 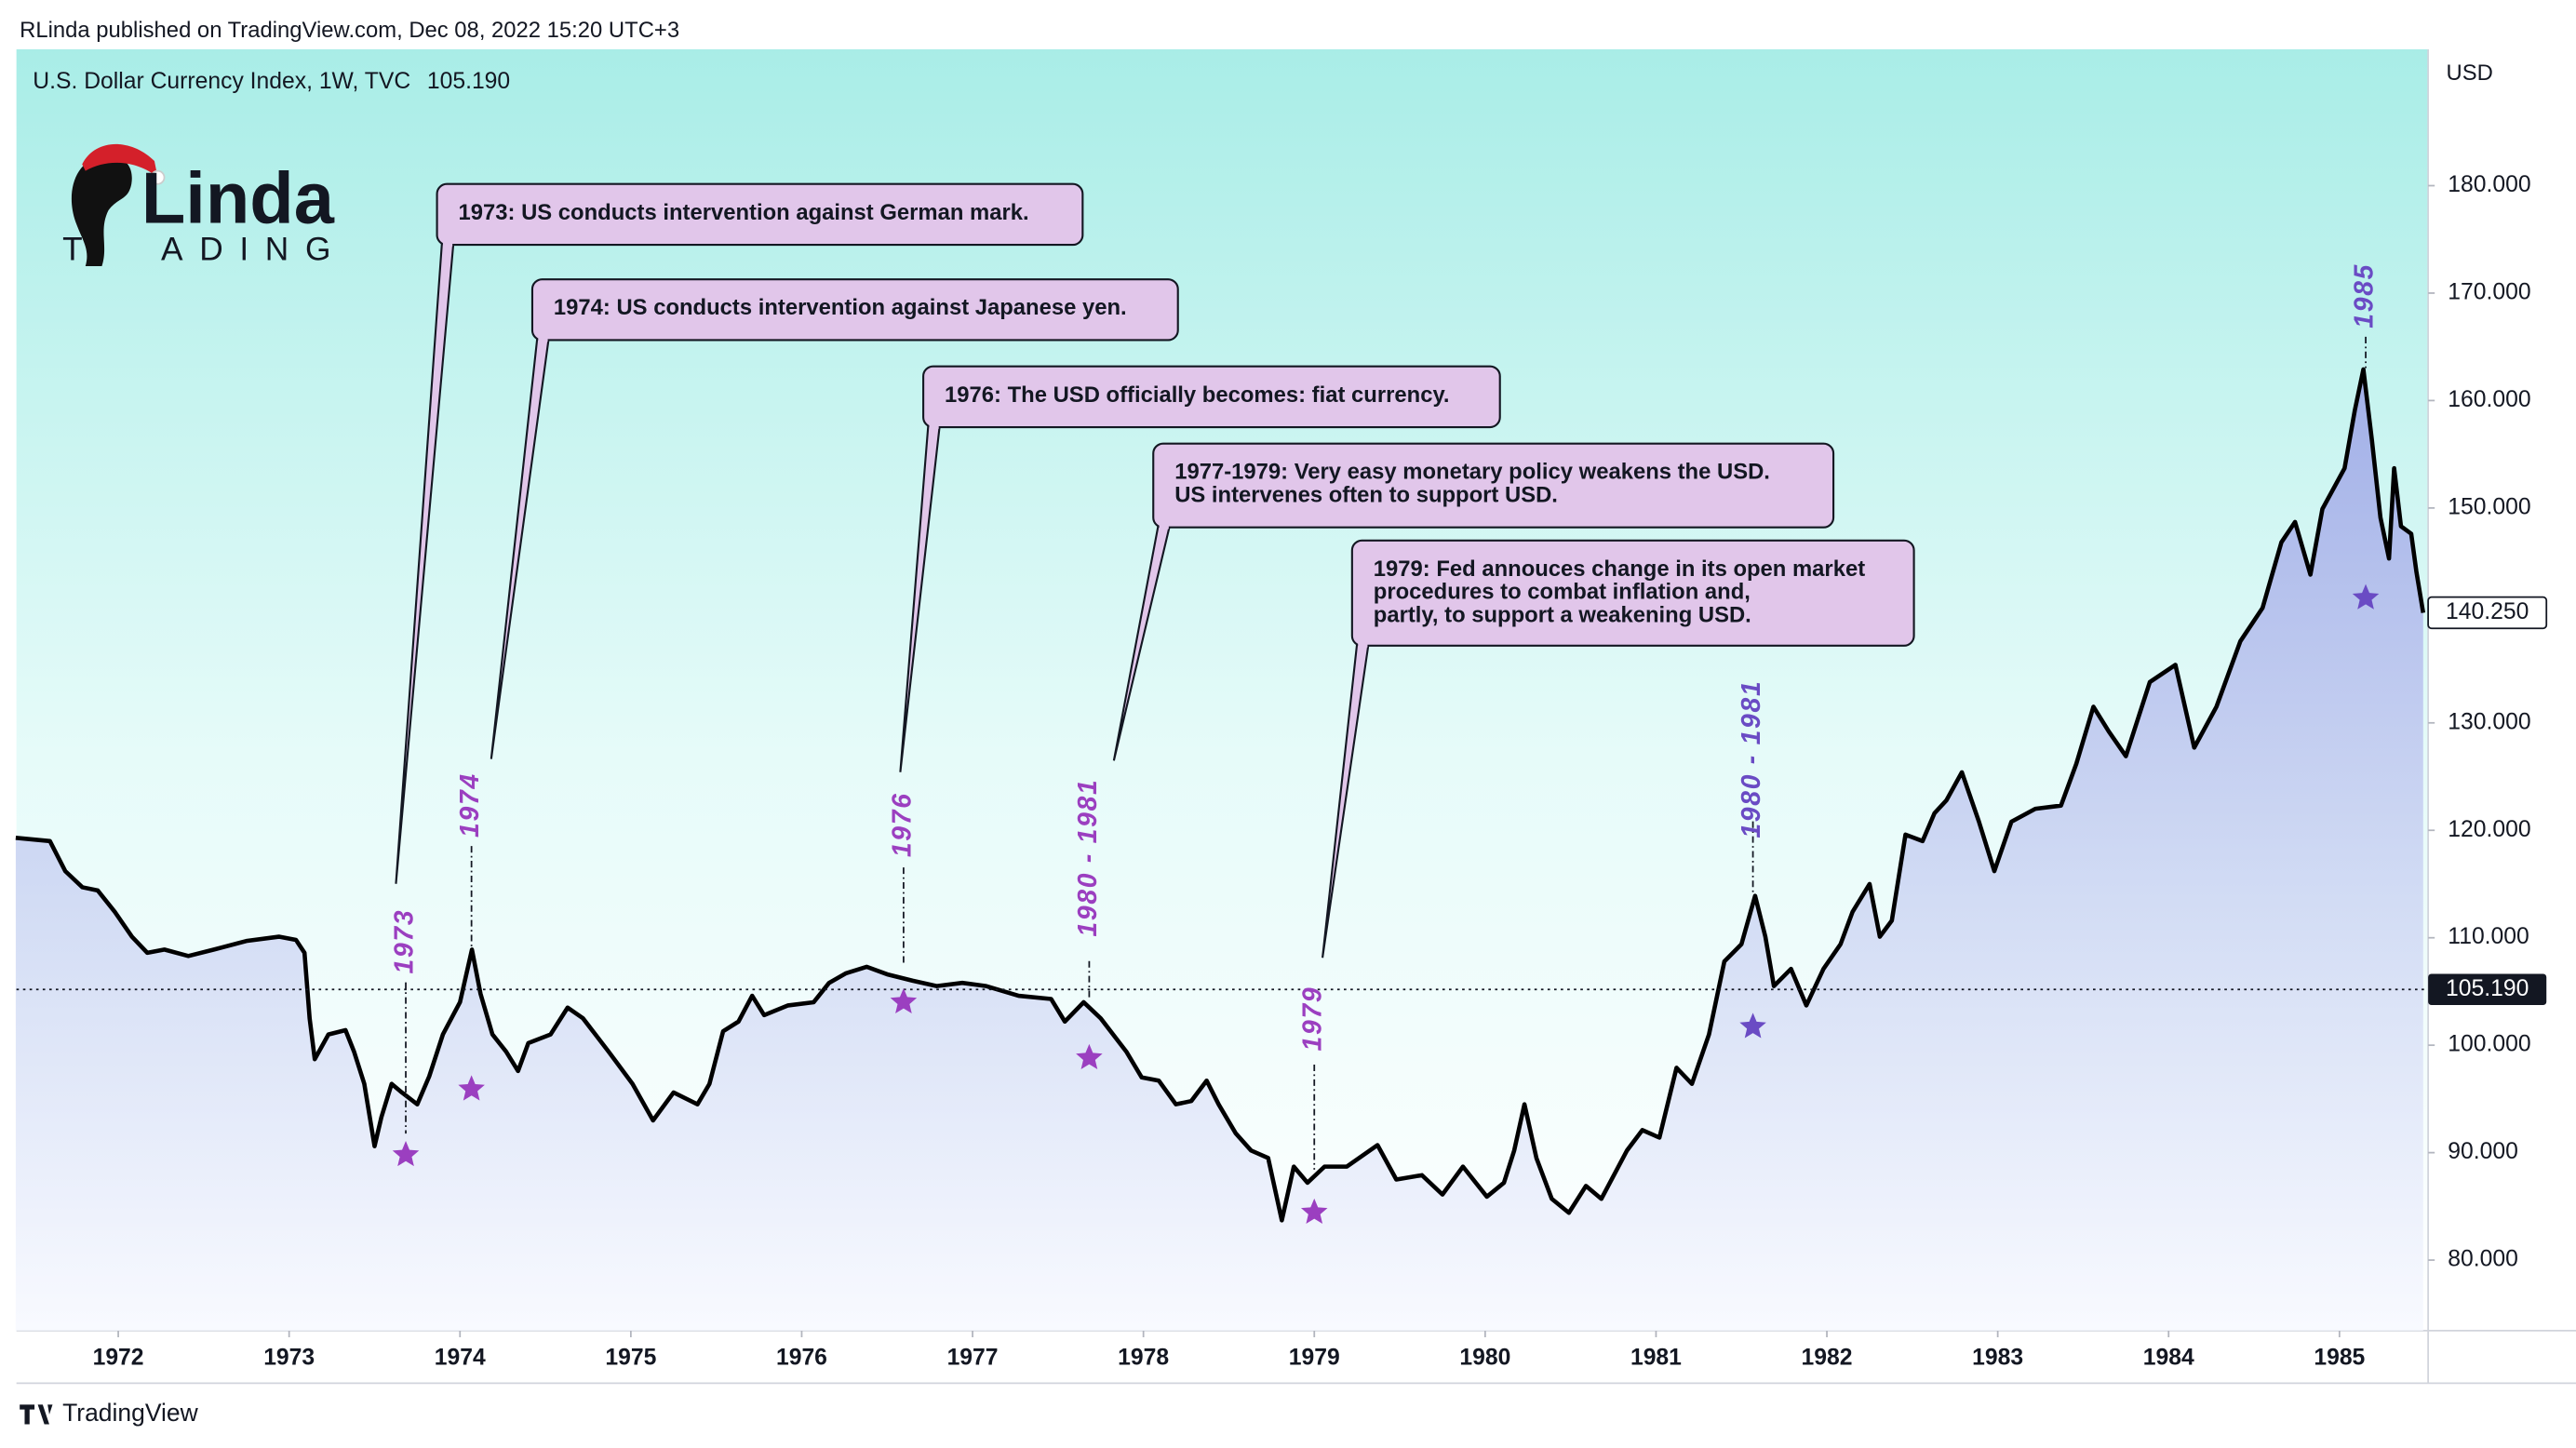 I want to click on x-tick-label: 1972, so click(x=118, y=1358).